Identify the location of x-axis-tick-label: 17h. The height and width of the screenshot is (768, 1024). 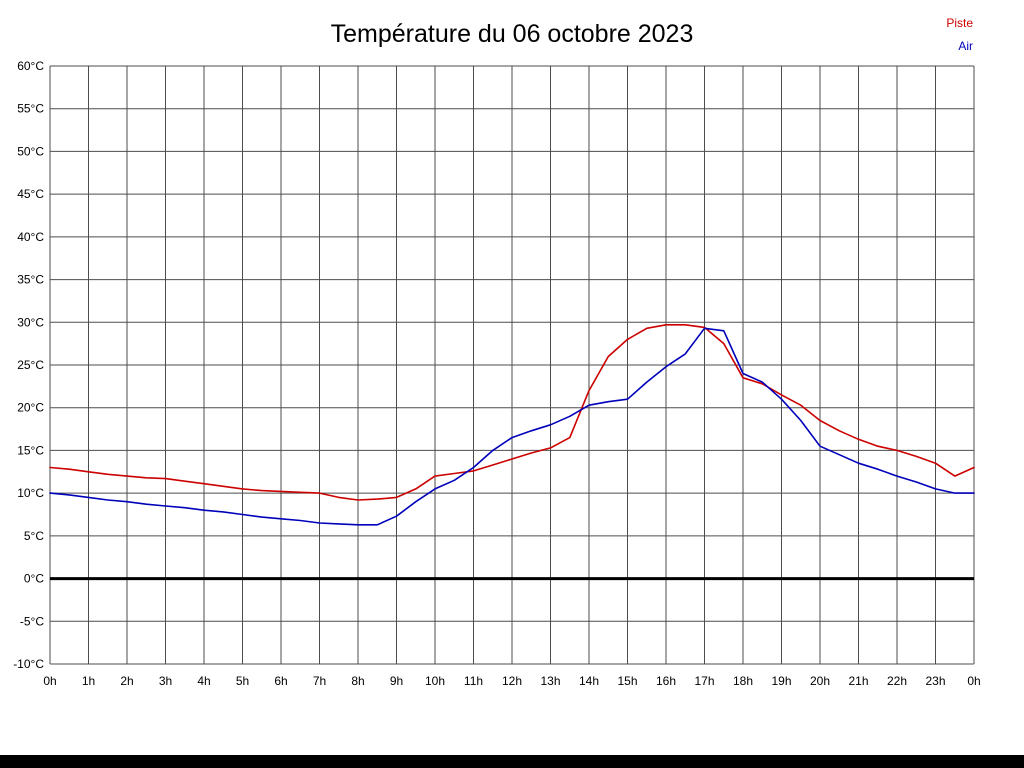
(704, 681).